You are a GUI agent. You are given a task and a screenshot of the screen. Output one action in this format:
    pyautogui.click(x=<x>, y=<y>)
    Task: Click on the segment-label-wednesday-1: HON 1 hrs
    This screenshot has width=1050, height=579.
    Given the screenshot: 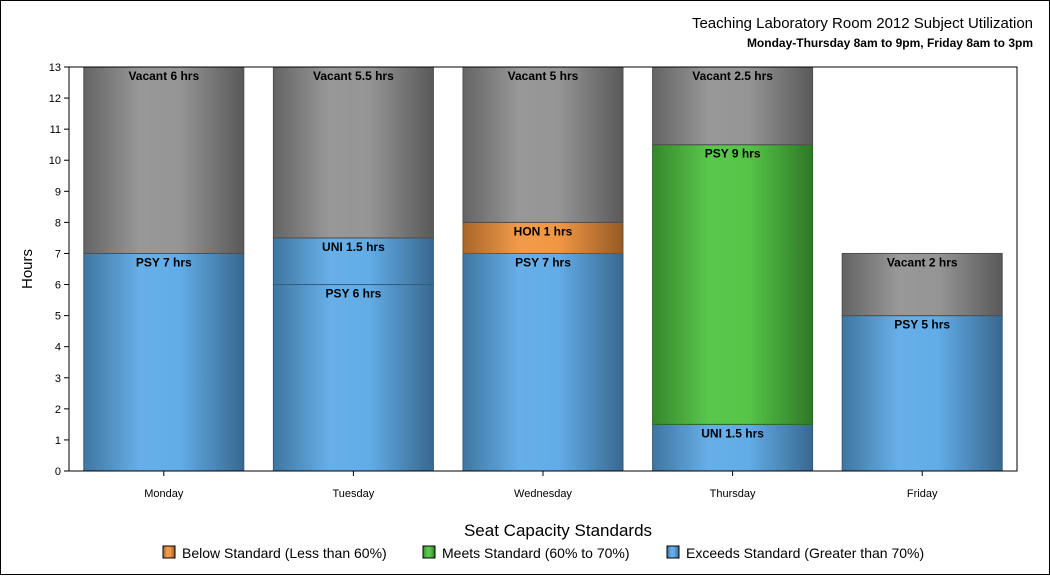 What is the action you would take?
    pyautogui.click(x=543, y=231)
    